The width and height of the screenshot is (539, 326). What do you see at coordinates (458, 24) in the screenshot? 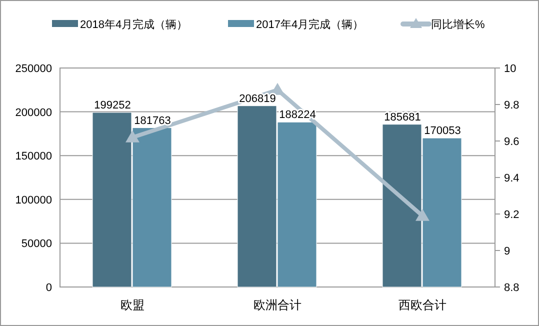
I see `legend-label: 同比增长%` at bounding box center [458, 24].